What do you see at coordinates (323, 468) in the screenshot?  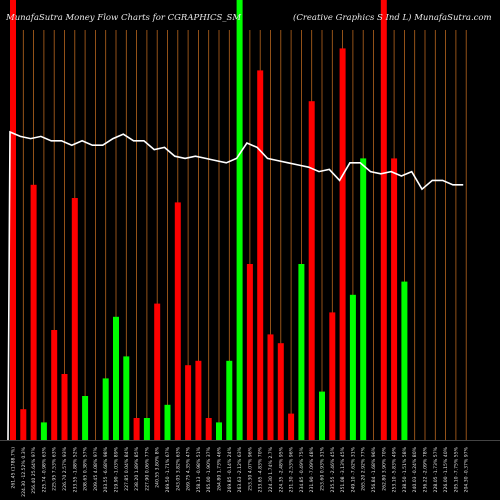 I see `x-tick-label: 253.60 0.93% 31%` at bounding box center [323, 468].